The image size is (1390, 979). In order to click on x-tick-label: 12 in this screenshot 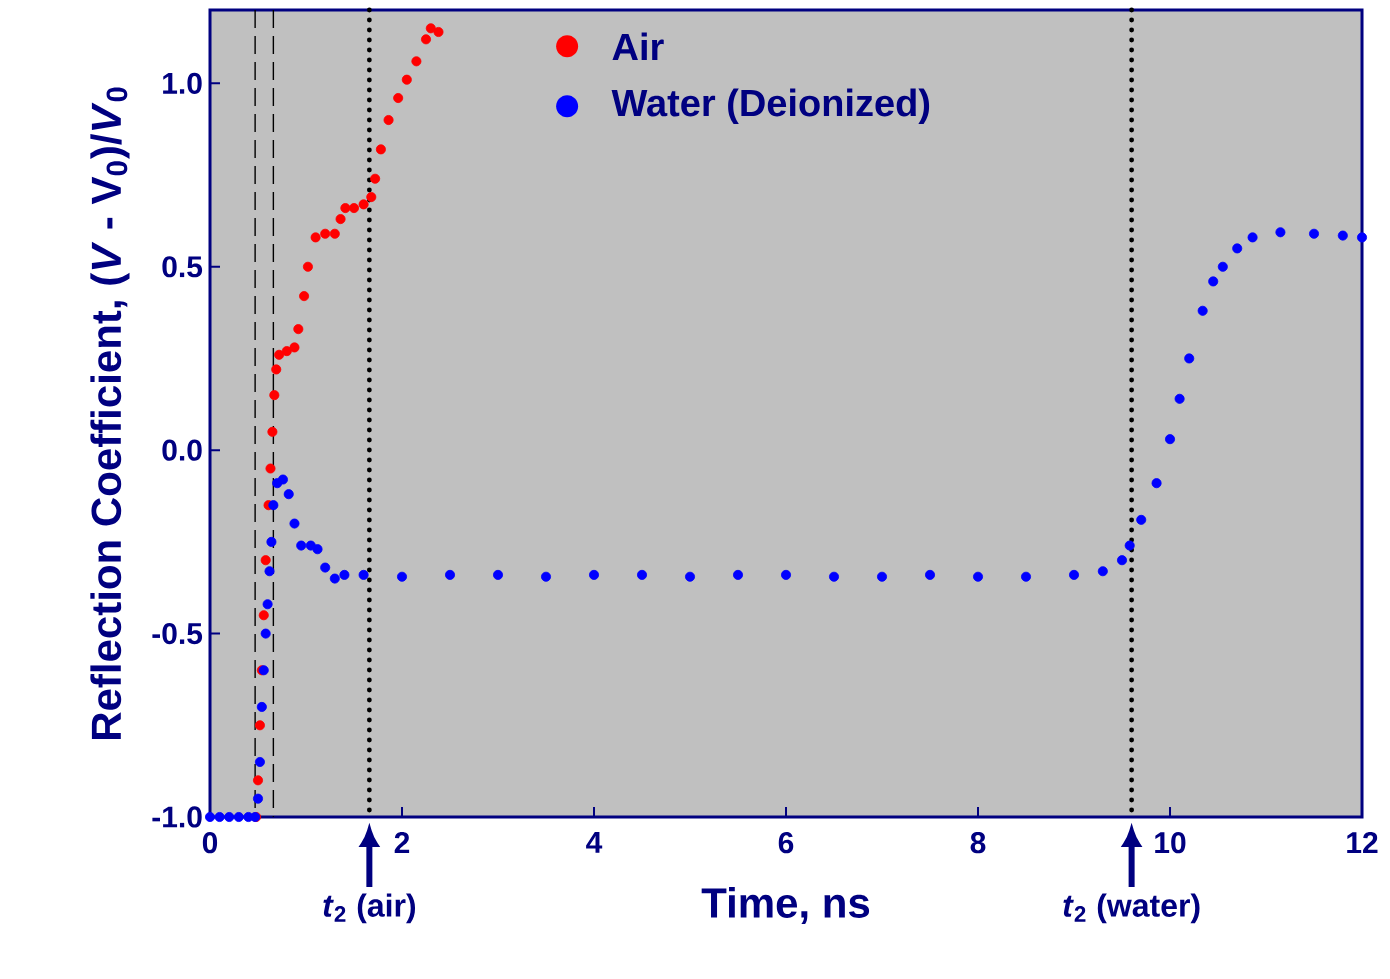, I will do `click(1362, 843)`.